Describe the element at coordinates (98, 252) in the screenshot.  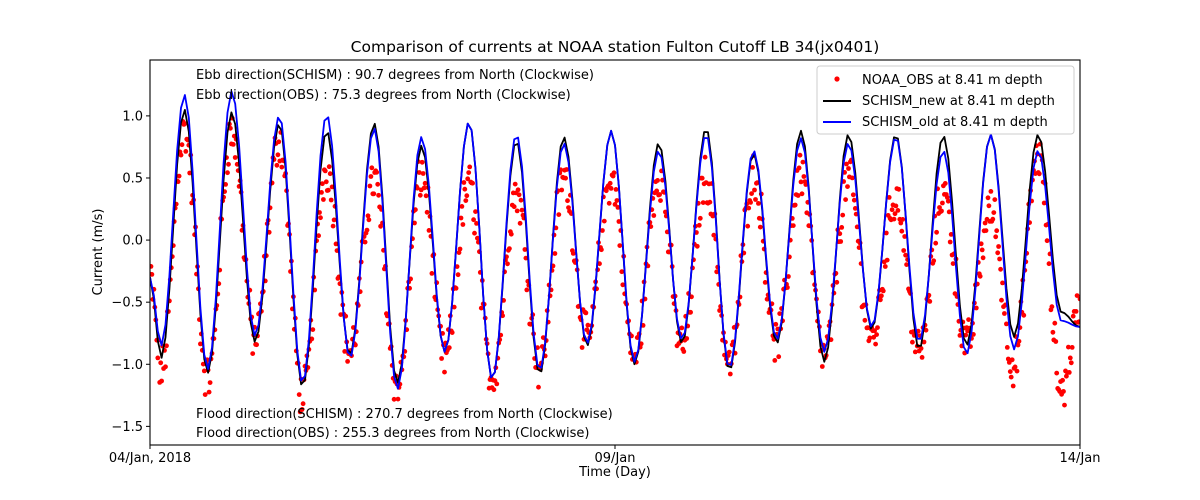
I see `y-axis-label: Current (m/s)` at that location.